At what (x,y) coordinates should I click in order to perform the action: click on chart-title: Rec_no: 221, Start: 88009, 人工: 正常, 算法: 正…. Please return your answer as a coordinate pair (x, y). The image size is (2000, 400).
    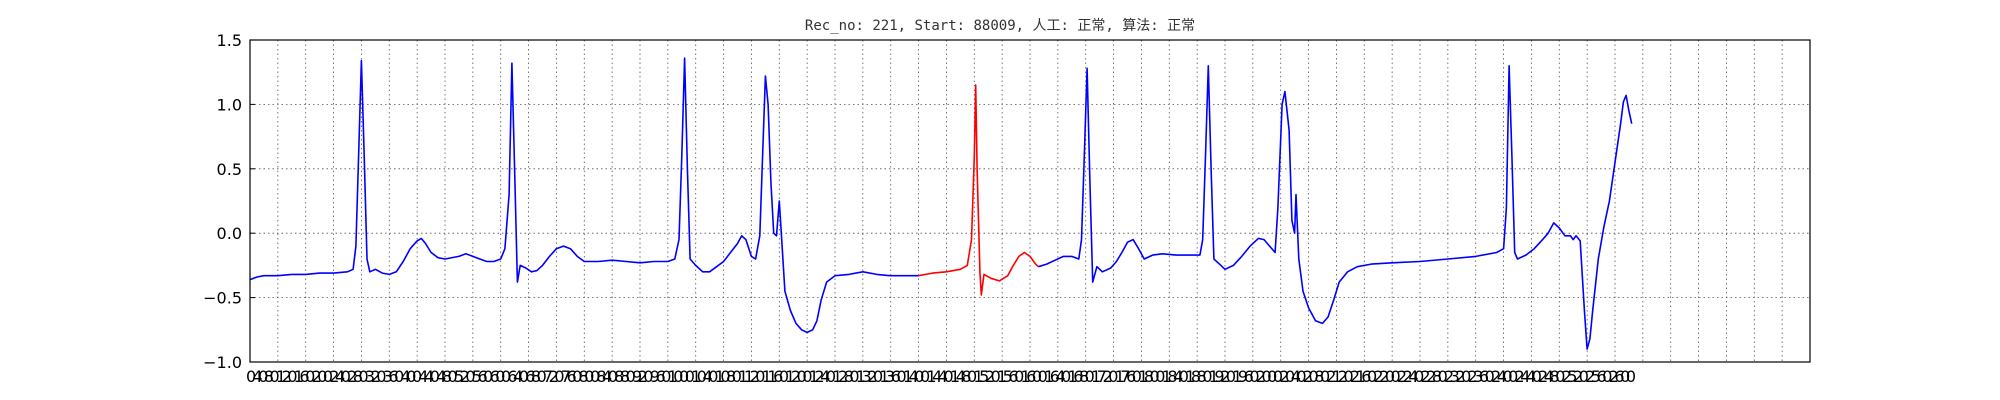
    Looking at the image, I should click on (1000, 26).